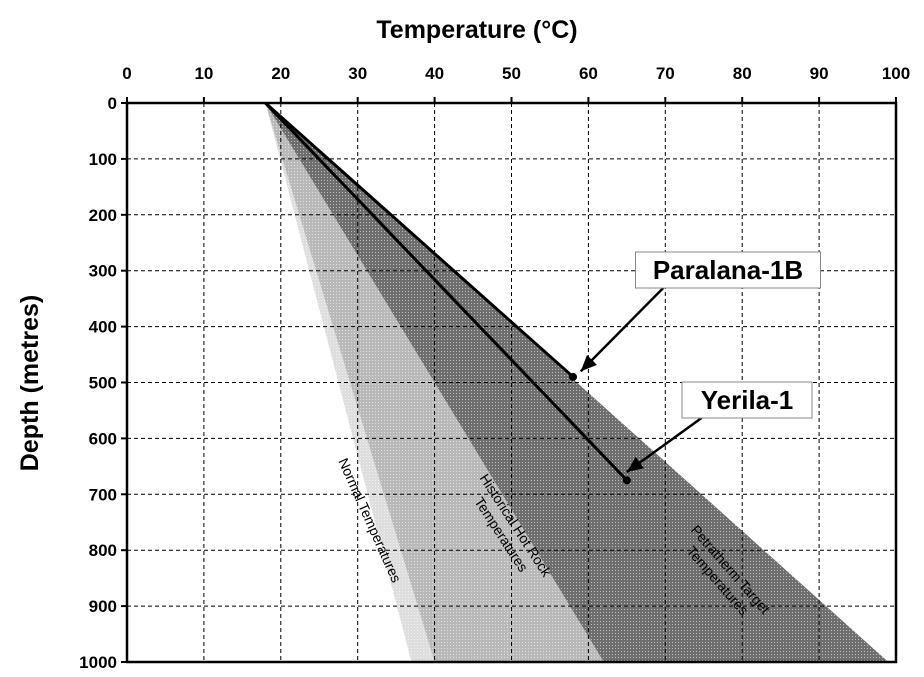  What do you see at coordinates (280, 73) in the screenshot?
I see `x-tick-label: 20` at bounding box center [280, 73].